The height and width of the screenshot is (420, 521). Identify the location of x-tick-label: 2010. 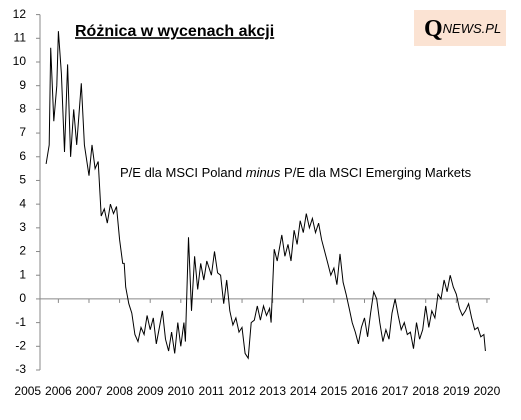
(180, 391).